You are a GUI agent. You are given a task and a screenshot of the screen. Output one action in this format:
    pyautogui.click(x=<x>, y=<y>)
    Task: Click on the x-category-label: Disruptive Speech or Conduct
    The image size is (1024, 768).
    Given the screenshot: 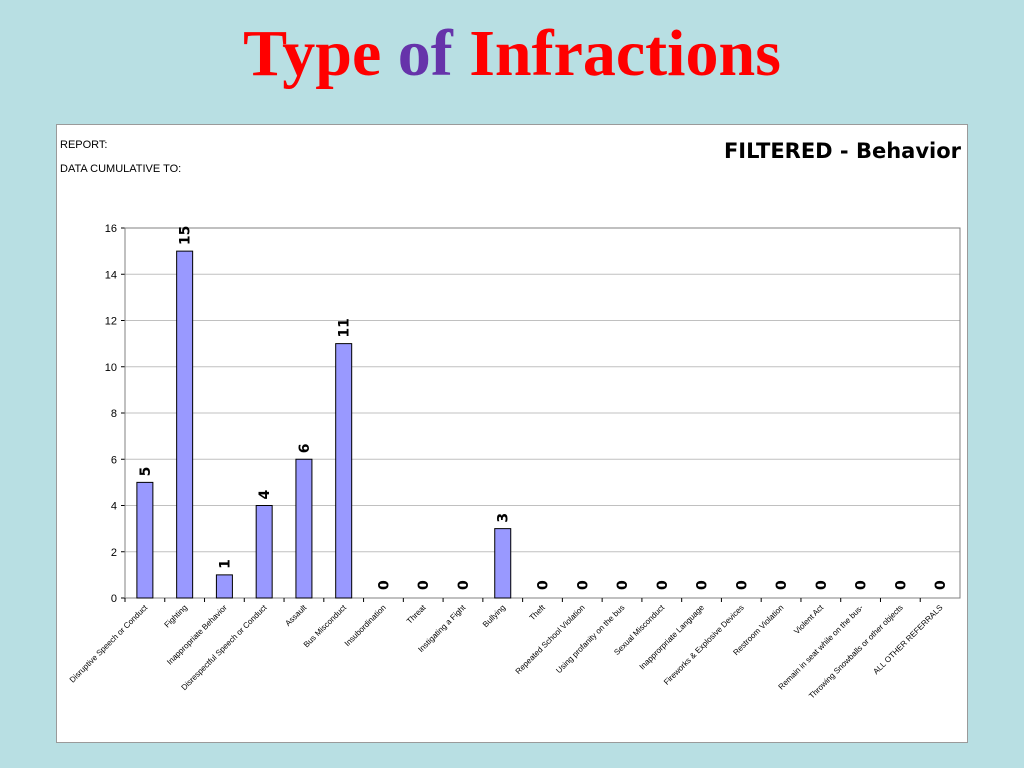 What is the action you would take?
    pyautogui.click(x=109, y=644)
    